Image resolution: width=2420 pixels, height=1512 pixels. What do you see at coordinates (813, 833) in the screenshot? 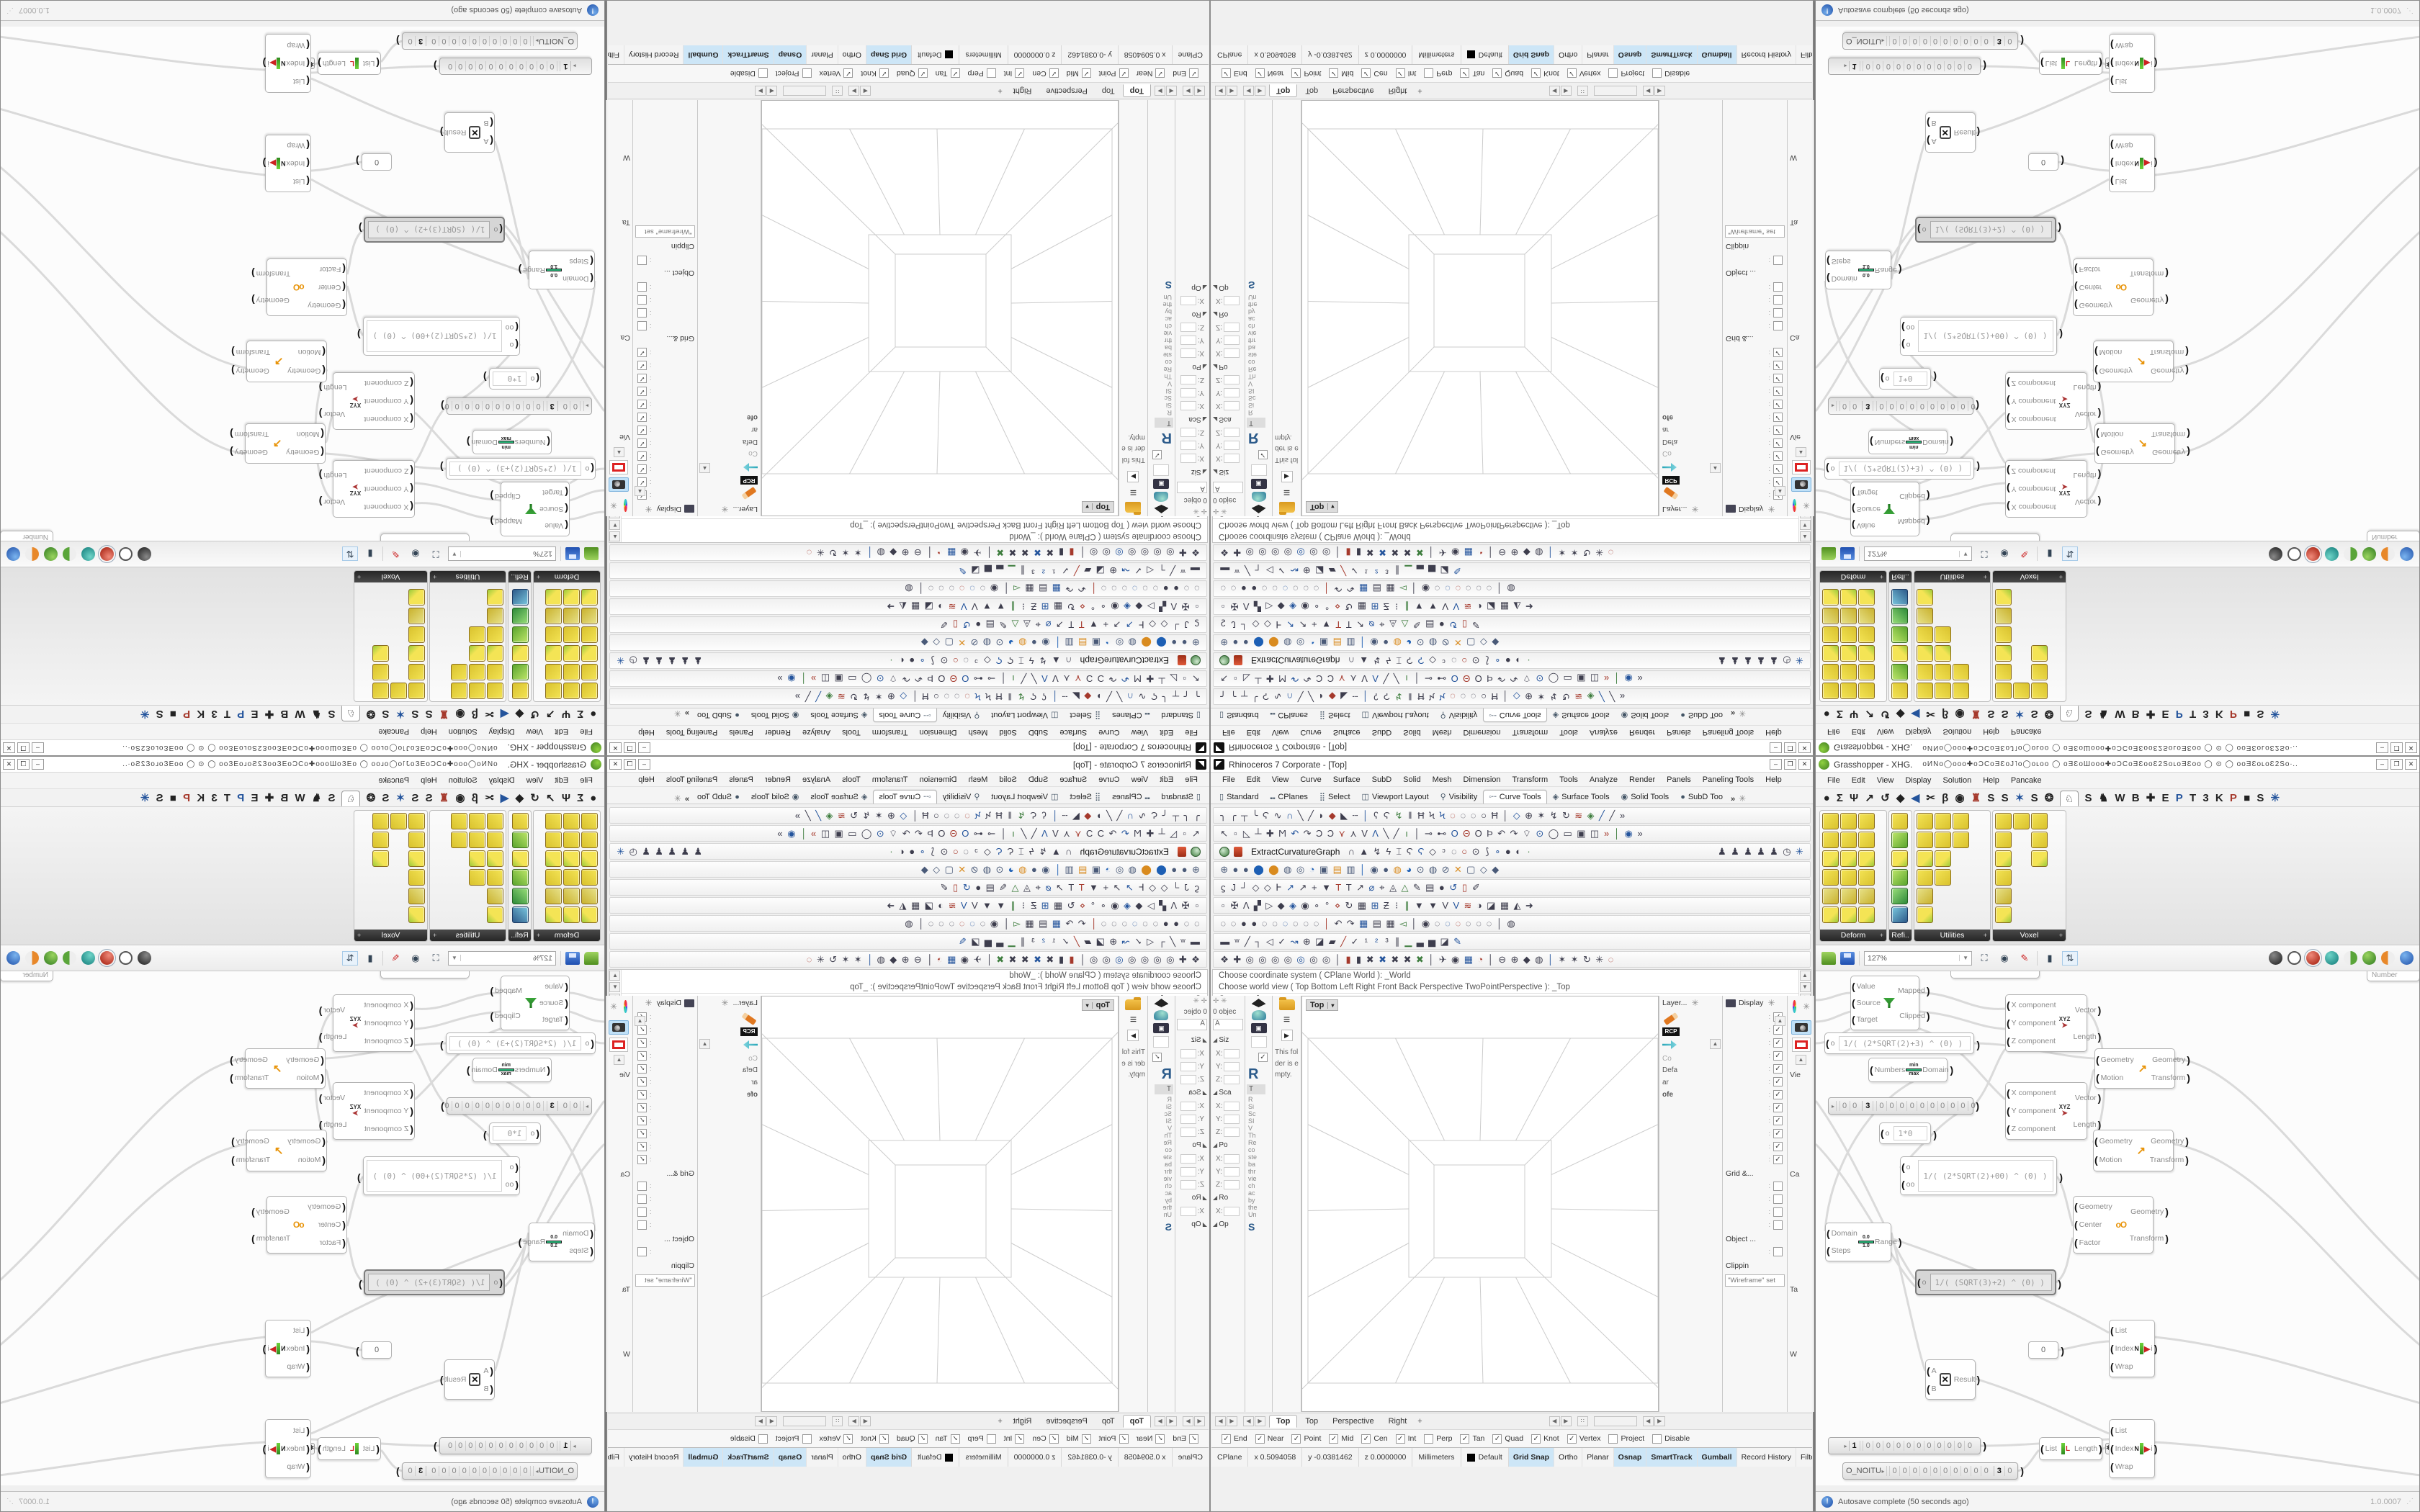
I see `toolbar-icon: »` at bounding box center [813, 833].